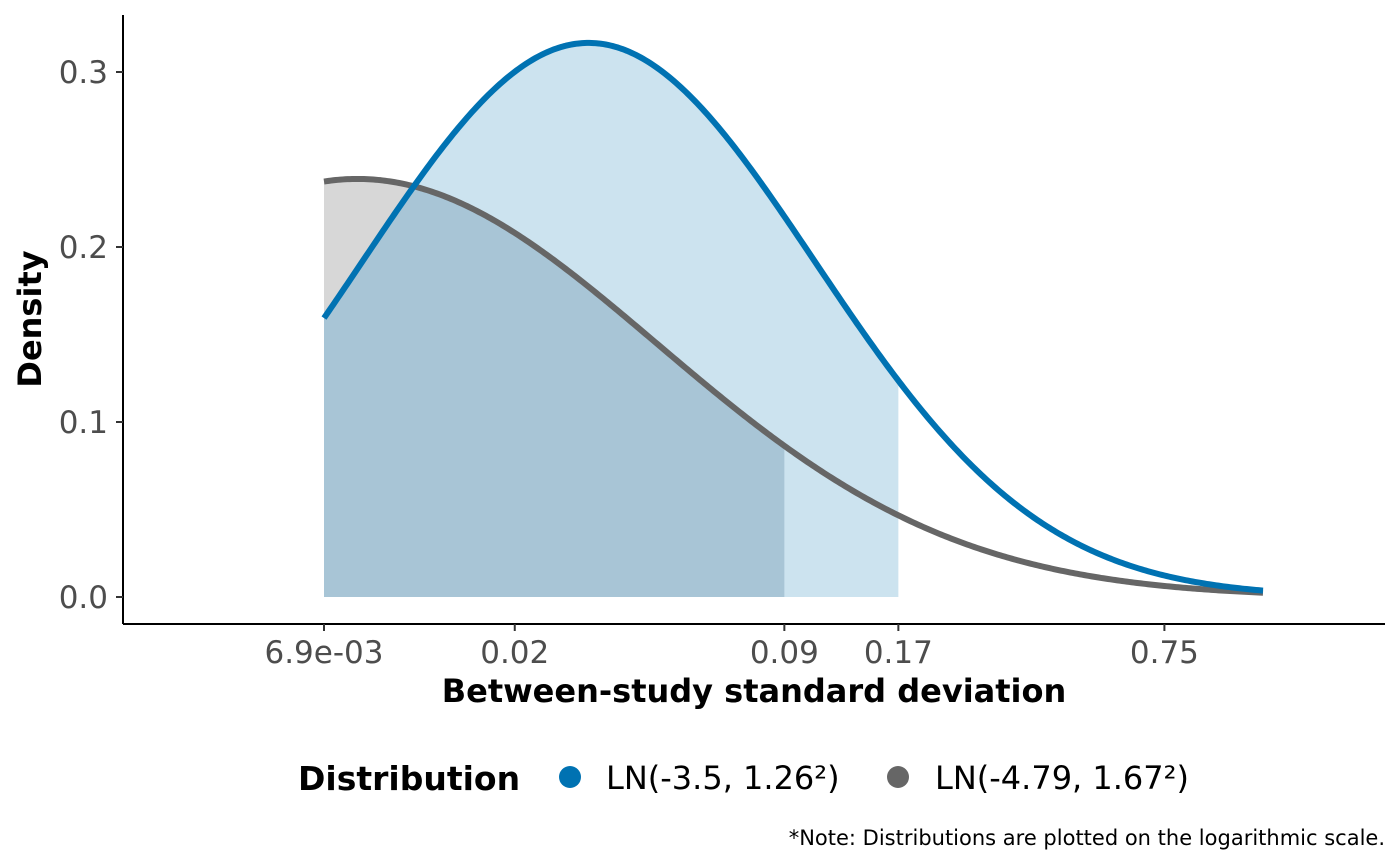  What do you see at coordinates (83, 73) in the screenshot?
I see `y-tick-label: 0.3` at bounding box center [83, 73].